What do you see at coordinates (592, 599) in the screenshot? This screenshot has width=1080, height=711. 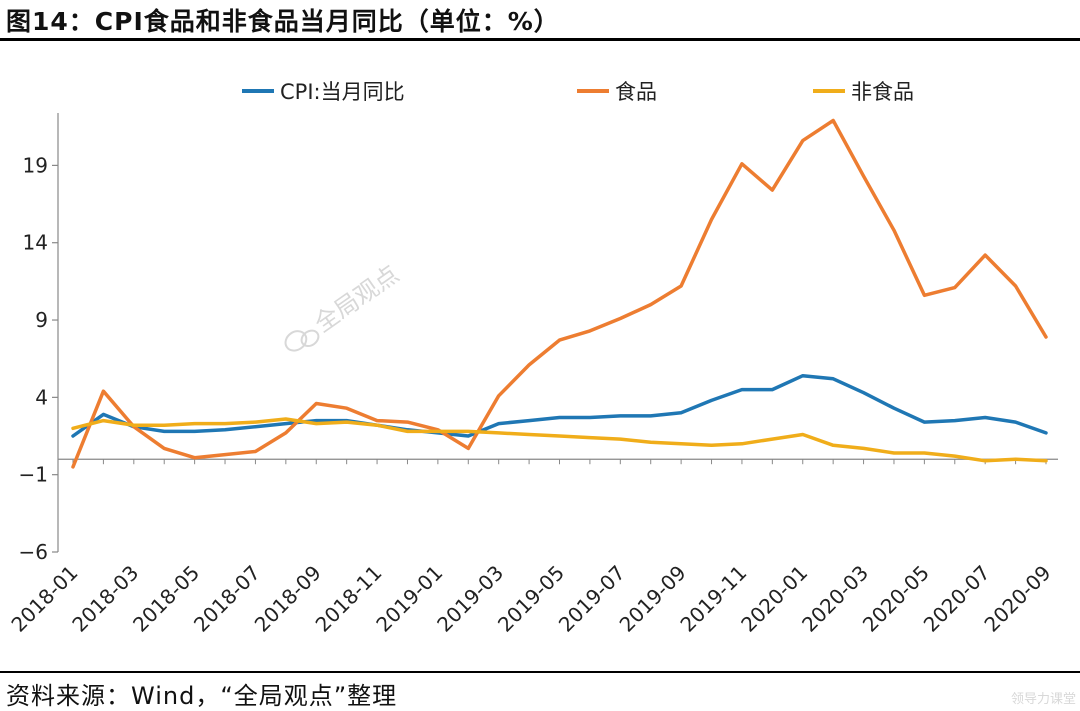 I see `x-tick-label: 2019-07` at bounding box center [592, 599].